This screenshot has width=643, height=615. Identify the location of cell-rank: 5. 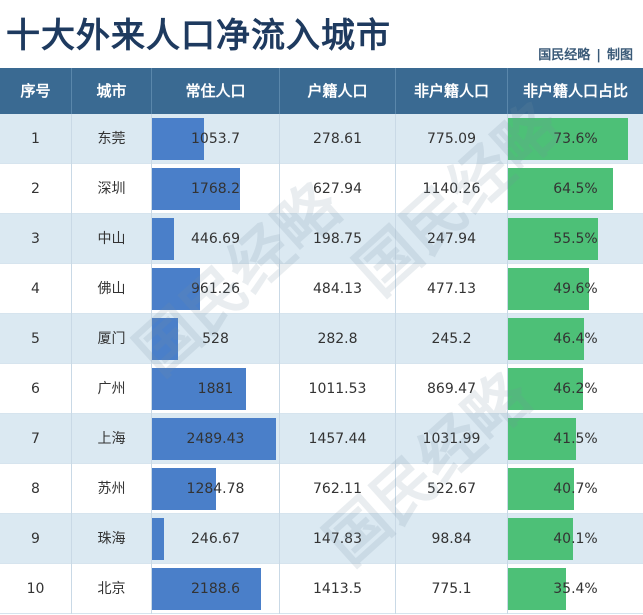
(36, 339).